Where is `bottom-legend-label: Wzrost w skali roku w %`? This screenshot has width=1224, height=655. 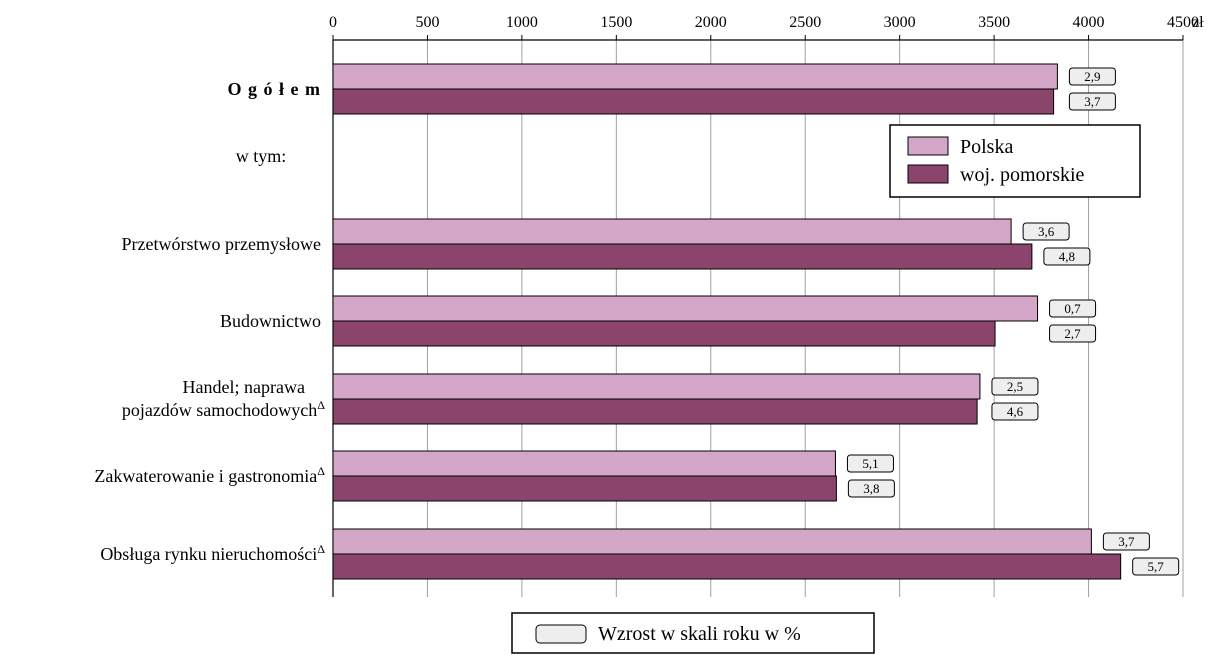
bottom-legend-label: Wzrost w skali roku w % is located at coordinates (699, 634).